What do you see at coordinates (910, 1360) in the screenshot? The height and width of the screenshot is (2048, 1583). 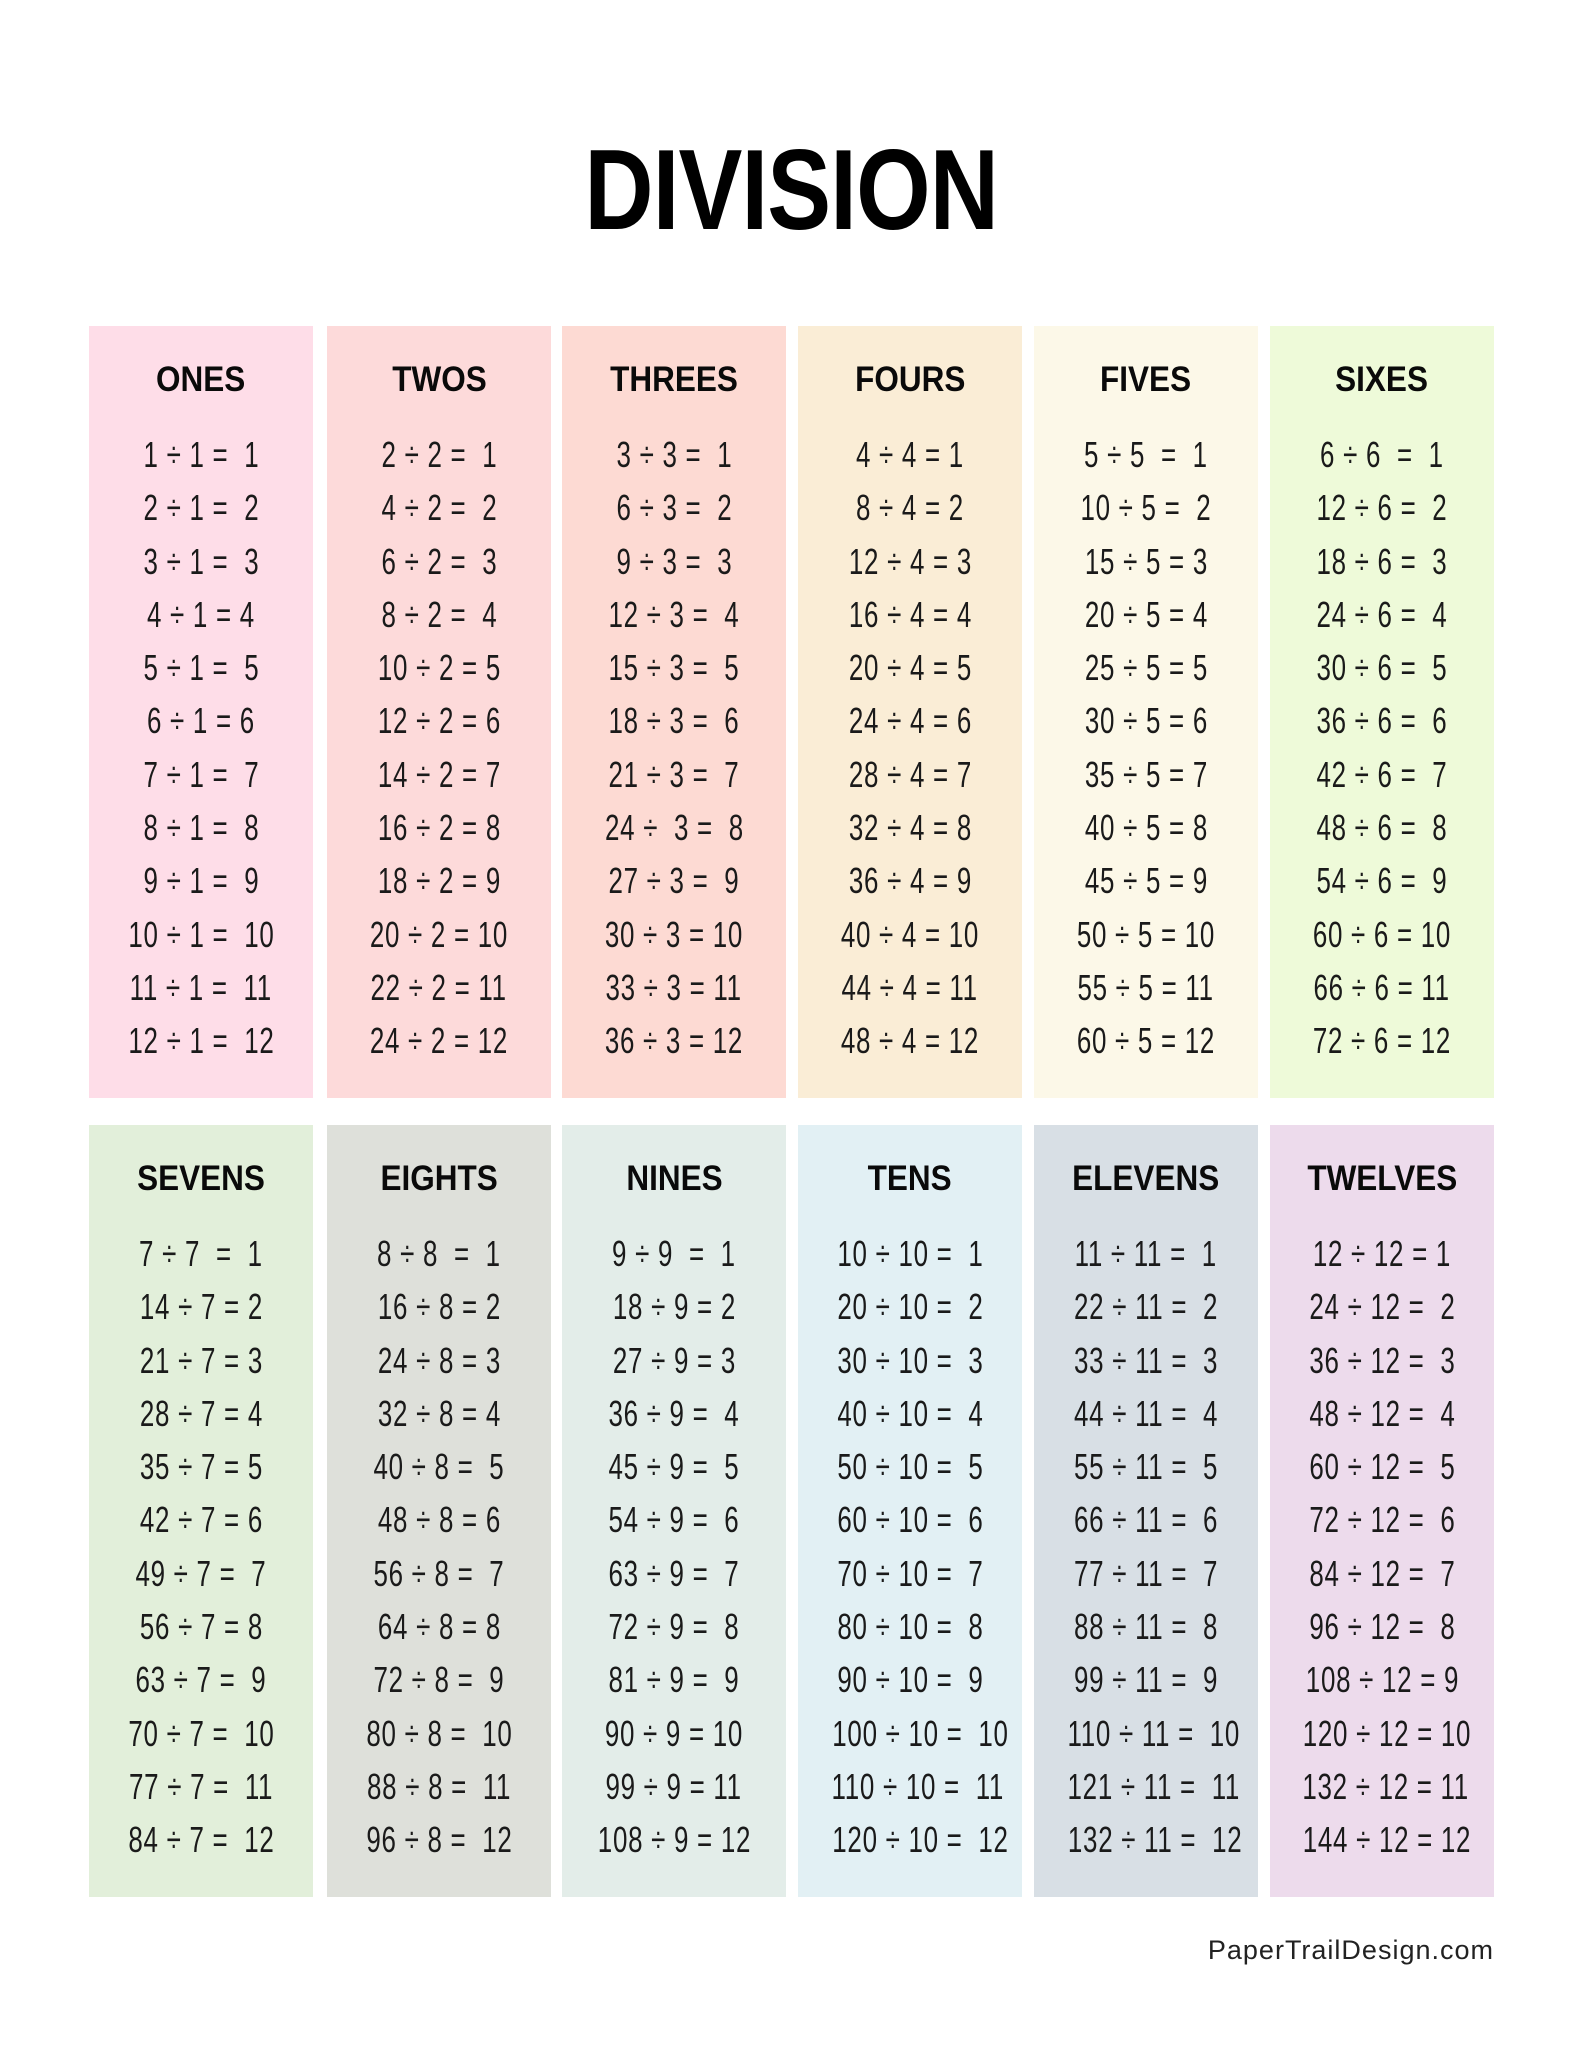 I see `equation-text: 30 ÷ 10 = 3` at bounding box center [910, 1360].